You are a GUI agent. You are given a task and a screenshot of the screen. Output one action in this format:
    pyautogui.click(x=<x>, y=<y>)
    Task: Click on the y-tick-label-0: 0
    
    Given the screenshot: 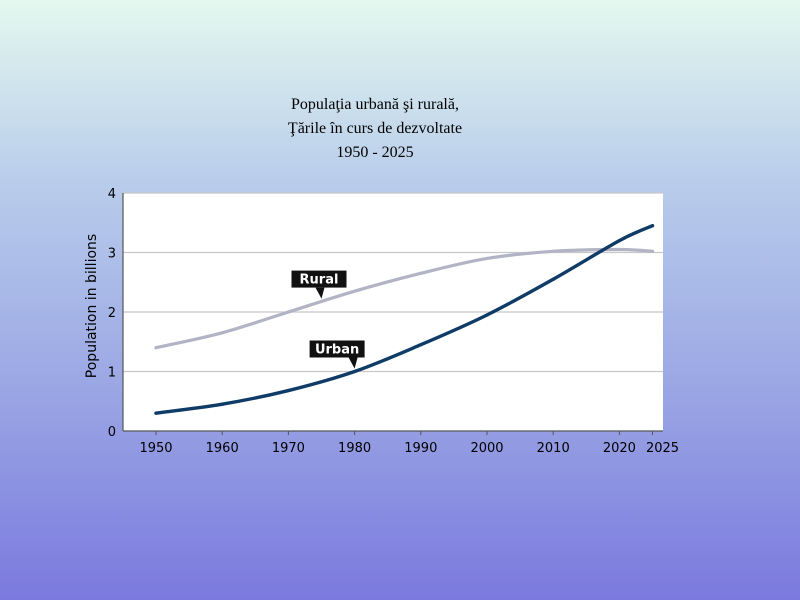 What is the action you would take?
    pyautogui.click(x=112, y=432)
    